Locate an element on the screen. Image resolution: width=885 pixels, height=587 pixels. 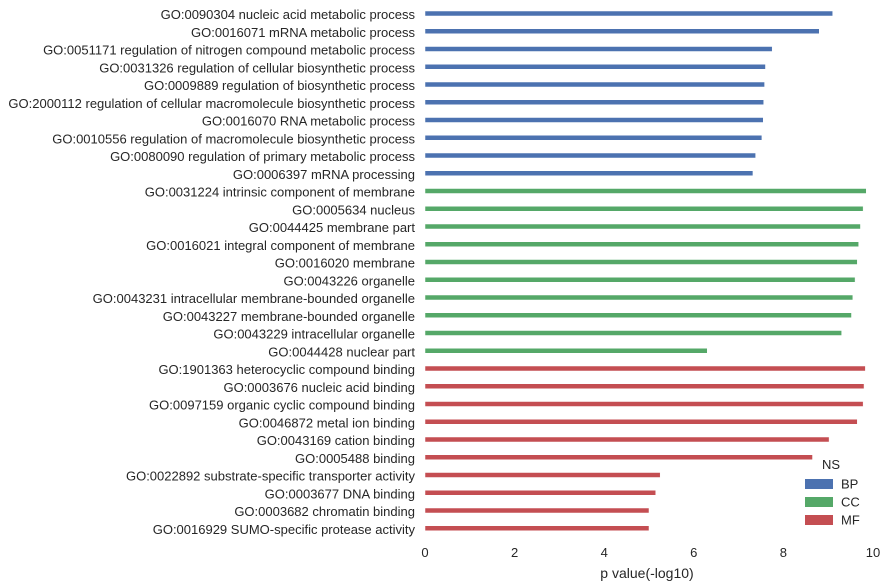
legend-entries: BP CC MF is located at coordinates (832, 502).